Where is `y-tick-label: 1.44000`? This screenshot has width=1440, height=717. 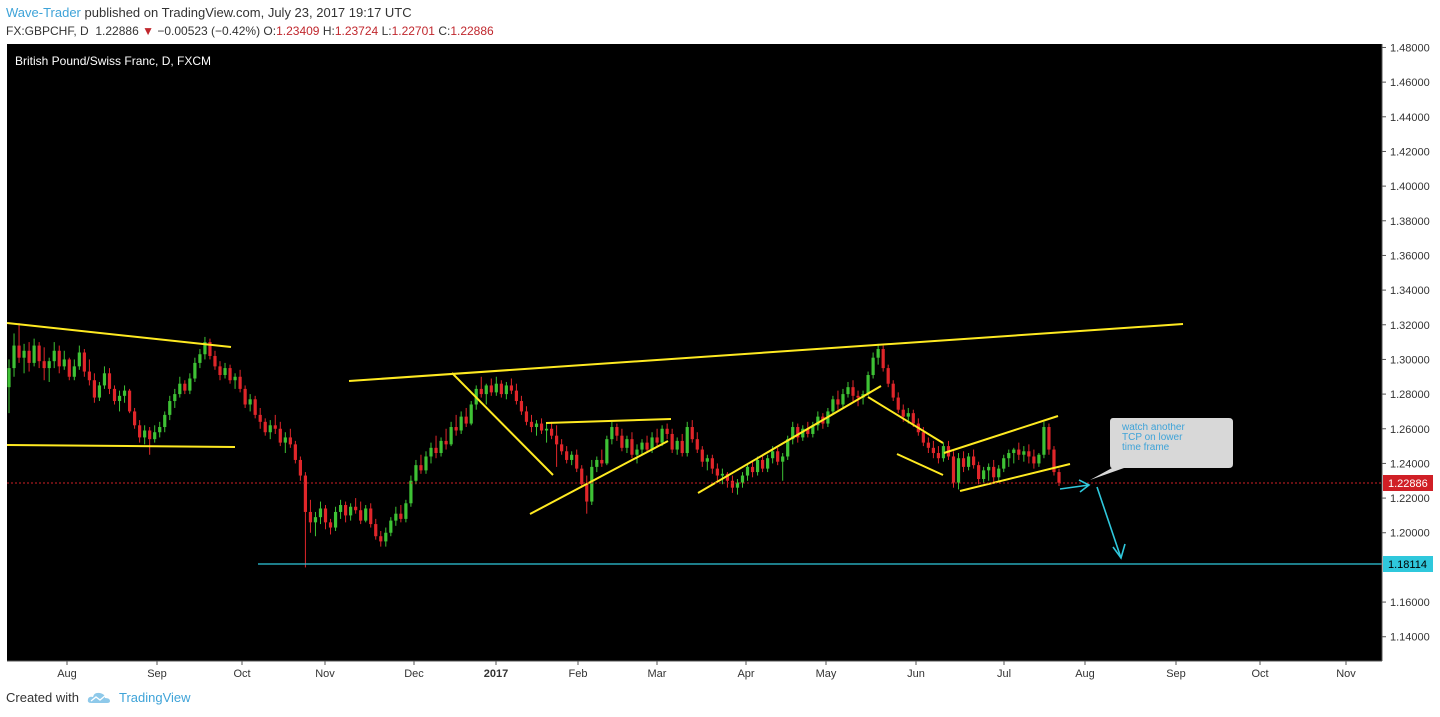 y-tick-label: 1.44000 is located at coordinates (1410, 118).